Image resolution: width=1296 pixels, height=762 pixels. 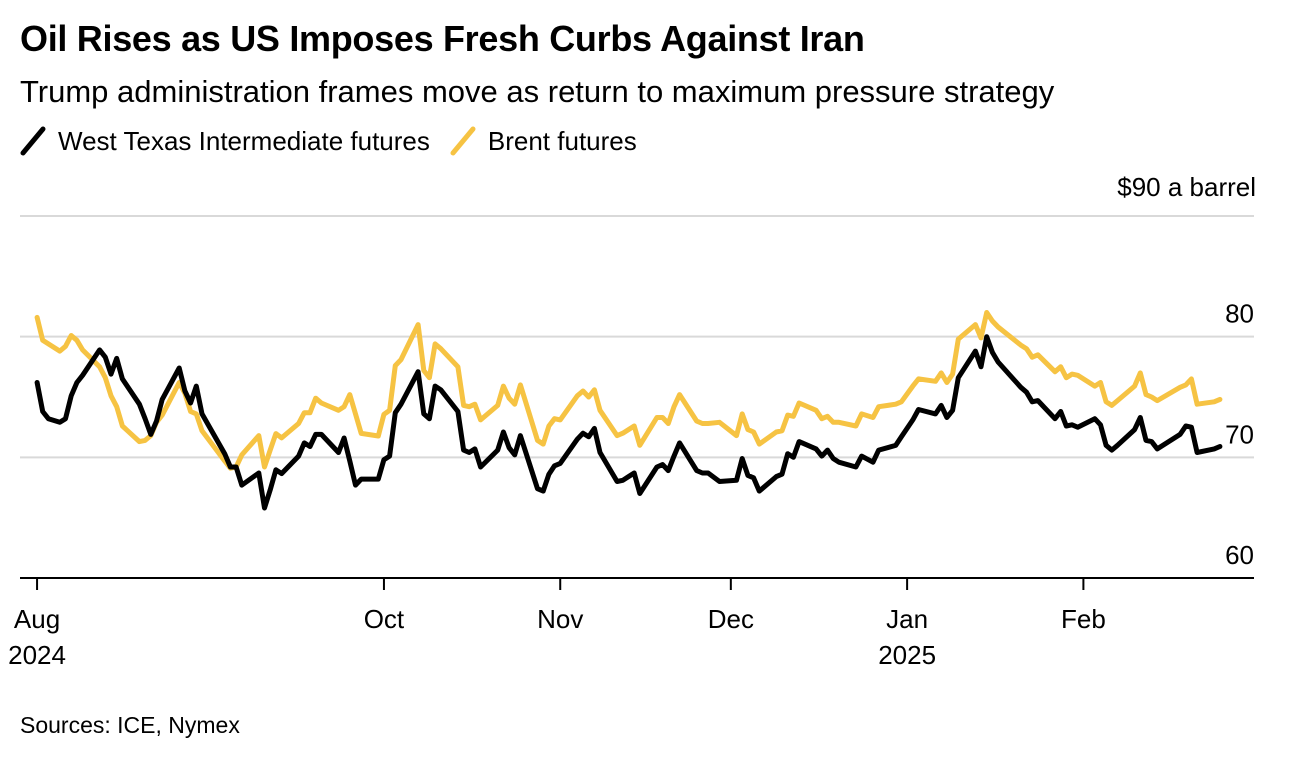 I want to click on x-tick-label-nov: Nov, so click(x=560, y=619).